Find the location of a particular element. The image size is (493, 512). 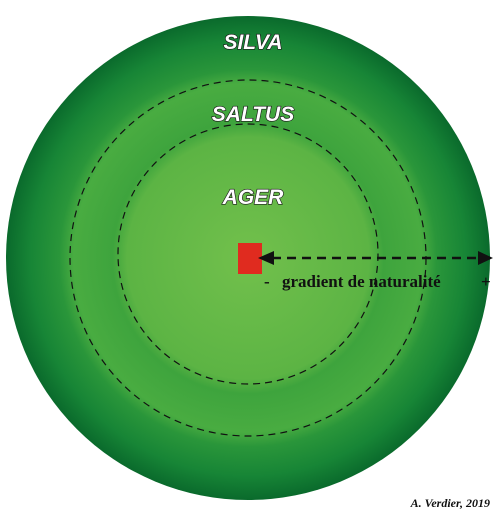

settlement is located at coordinates (250, 258).